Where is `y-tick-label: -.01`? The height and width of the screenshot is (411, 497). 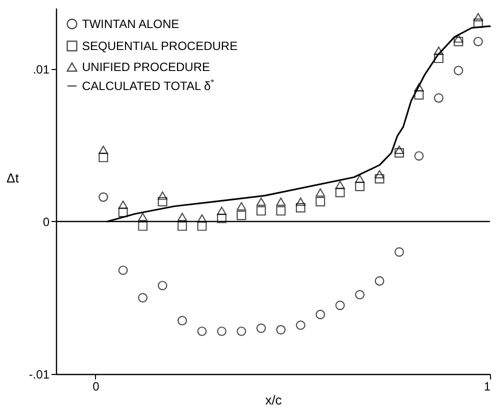
y-tick-label: -.01 is located at coordinates (39, 375).